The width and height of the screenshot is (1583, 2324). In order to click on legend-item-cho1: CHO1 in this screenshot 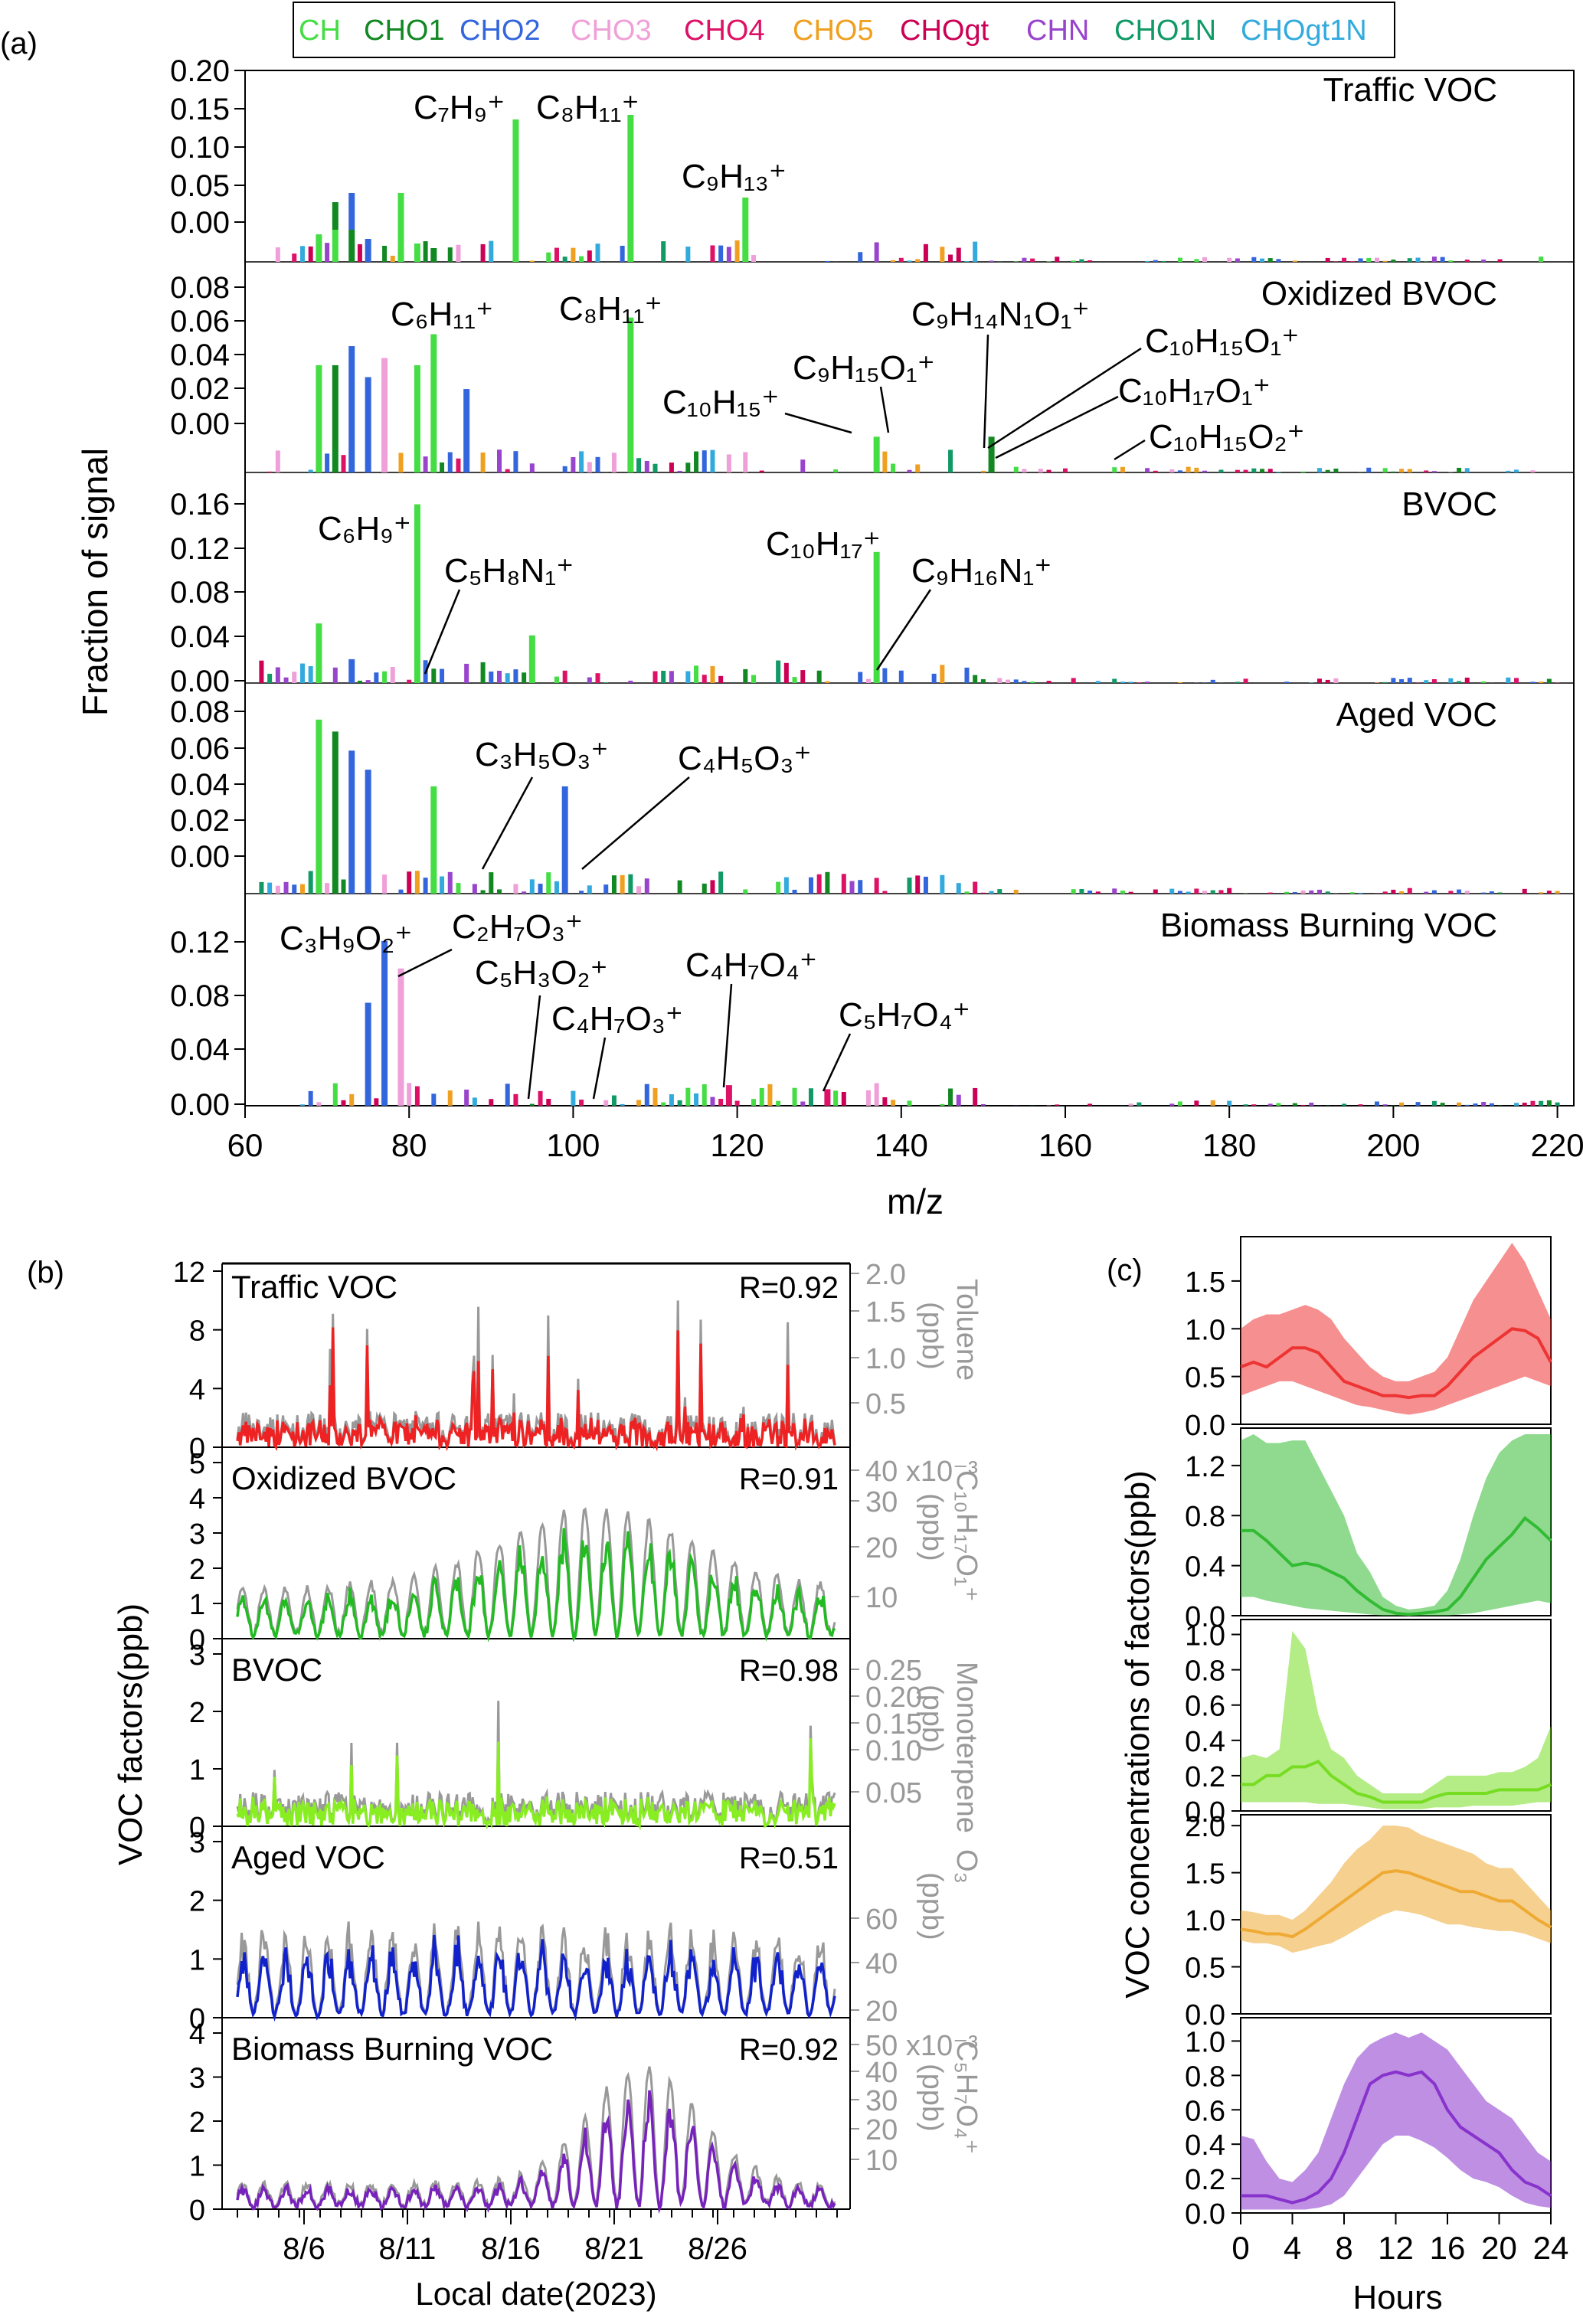, I will do `click(404, 31)`.